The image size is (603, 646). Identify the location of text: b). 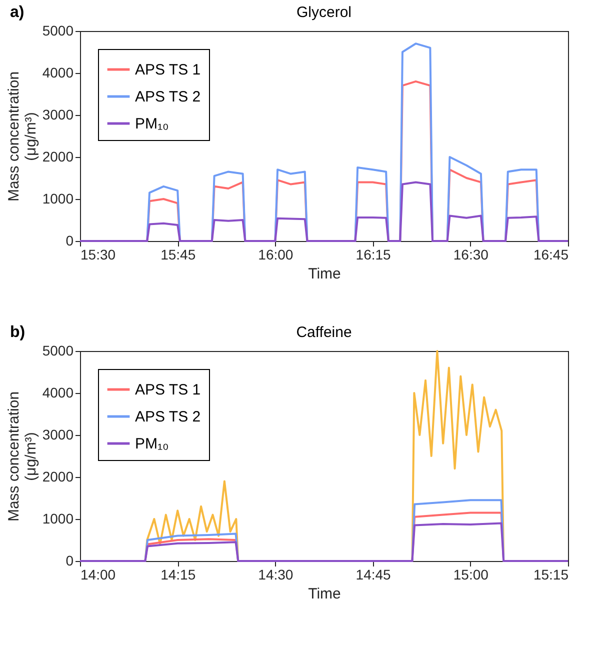
(18, 333).